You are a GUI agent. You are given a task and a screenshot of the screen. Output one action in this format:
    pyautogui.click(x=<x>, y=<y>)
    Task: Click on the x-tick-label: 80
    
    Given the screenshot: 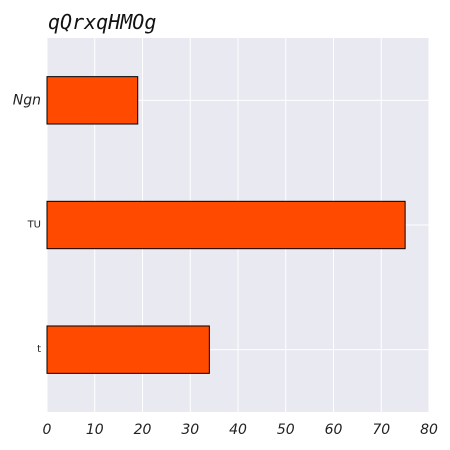 What is the action you would take?
    pyautogui.click(x=429, y=430)
    